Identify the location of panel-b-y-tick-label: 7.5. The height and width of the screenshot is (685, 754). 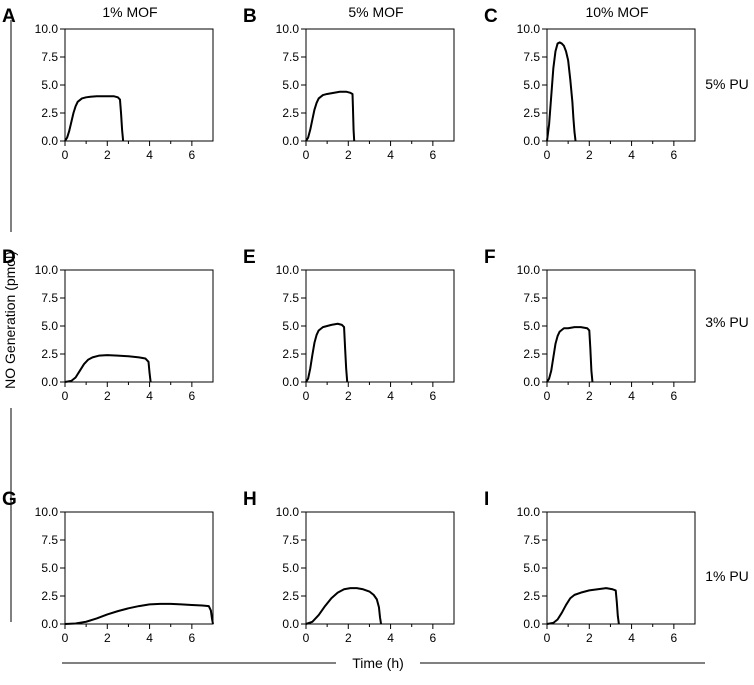
(290, 57).